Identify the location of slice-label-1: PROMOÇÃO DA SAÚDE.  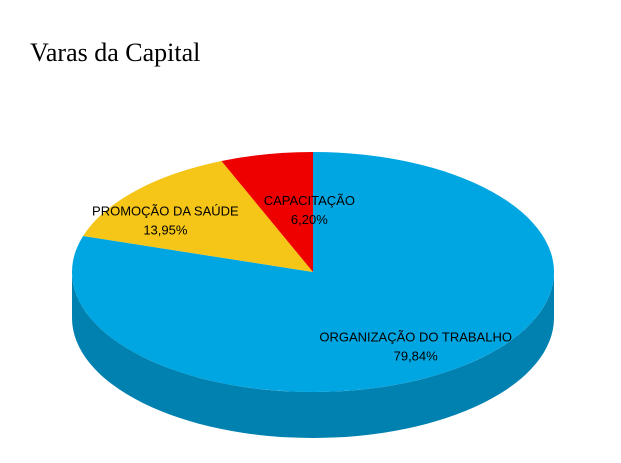
(165, 210).